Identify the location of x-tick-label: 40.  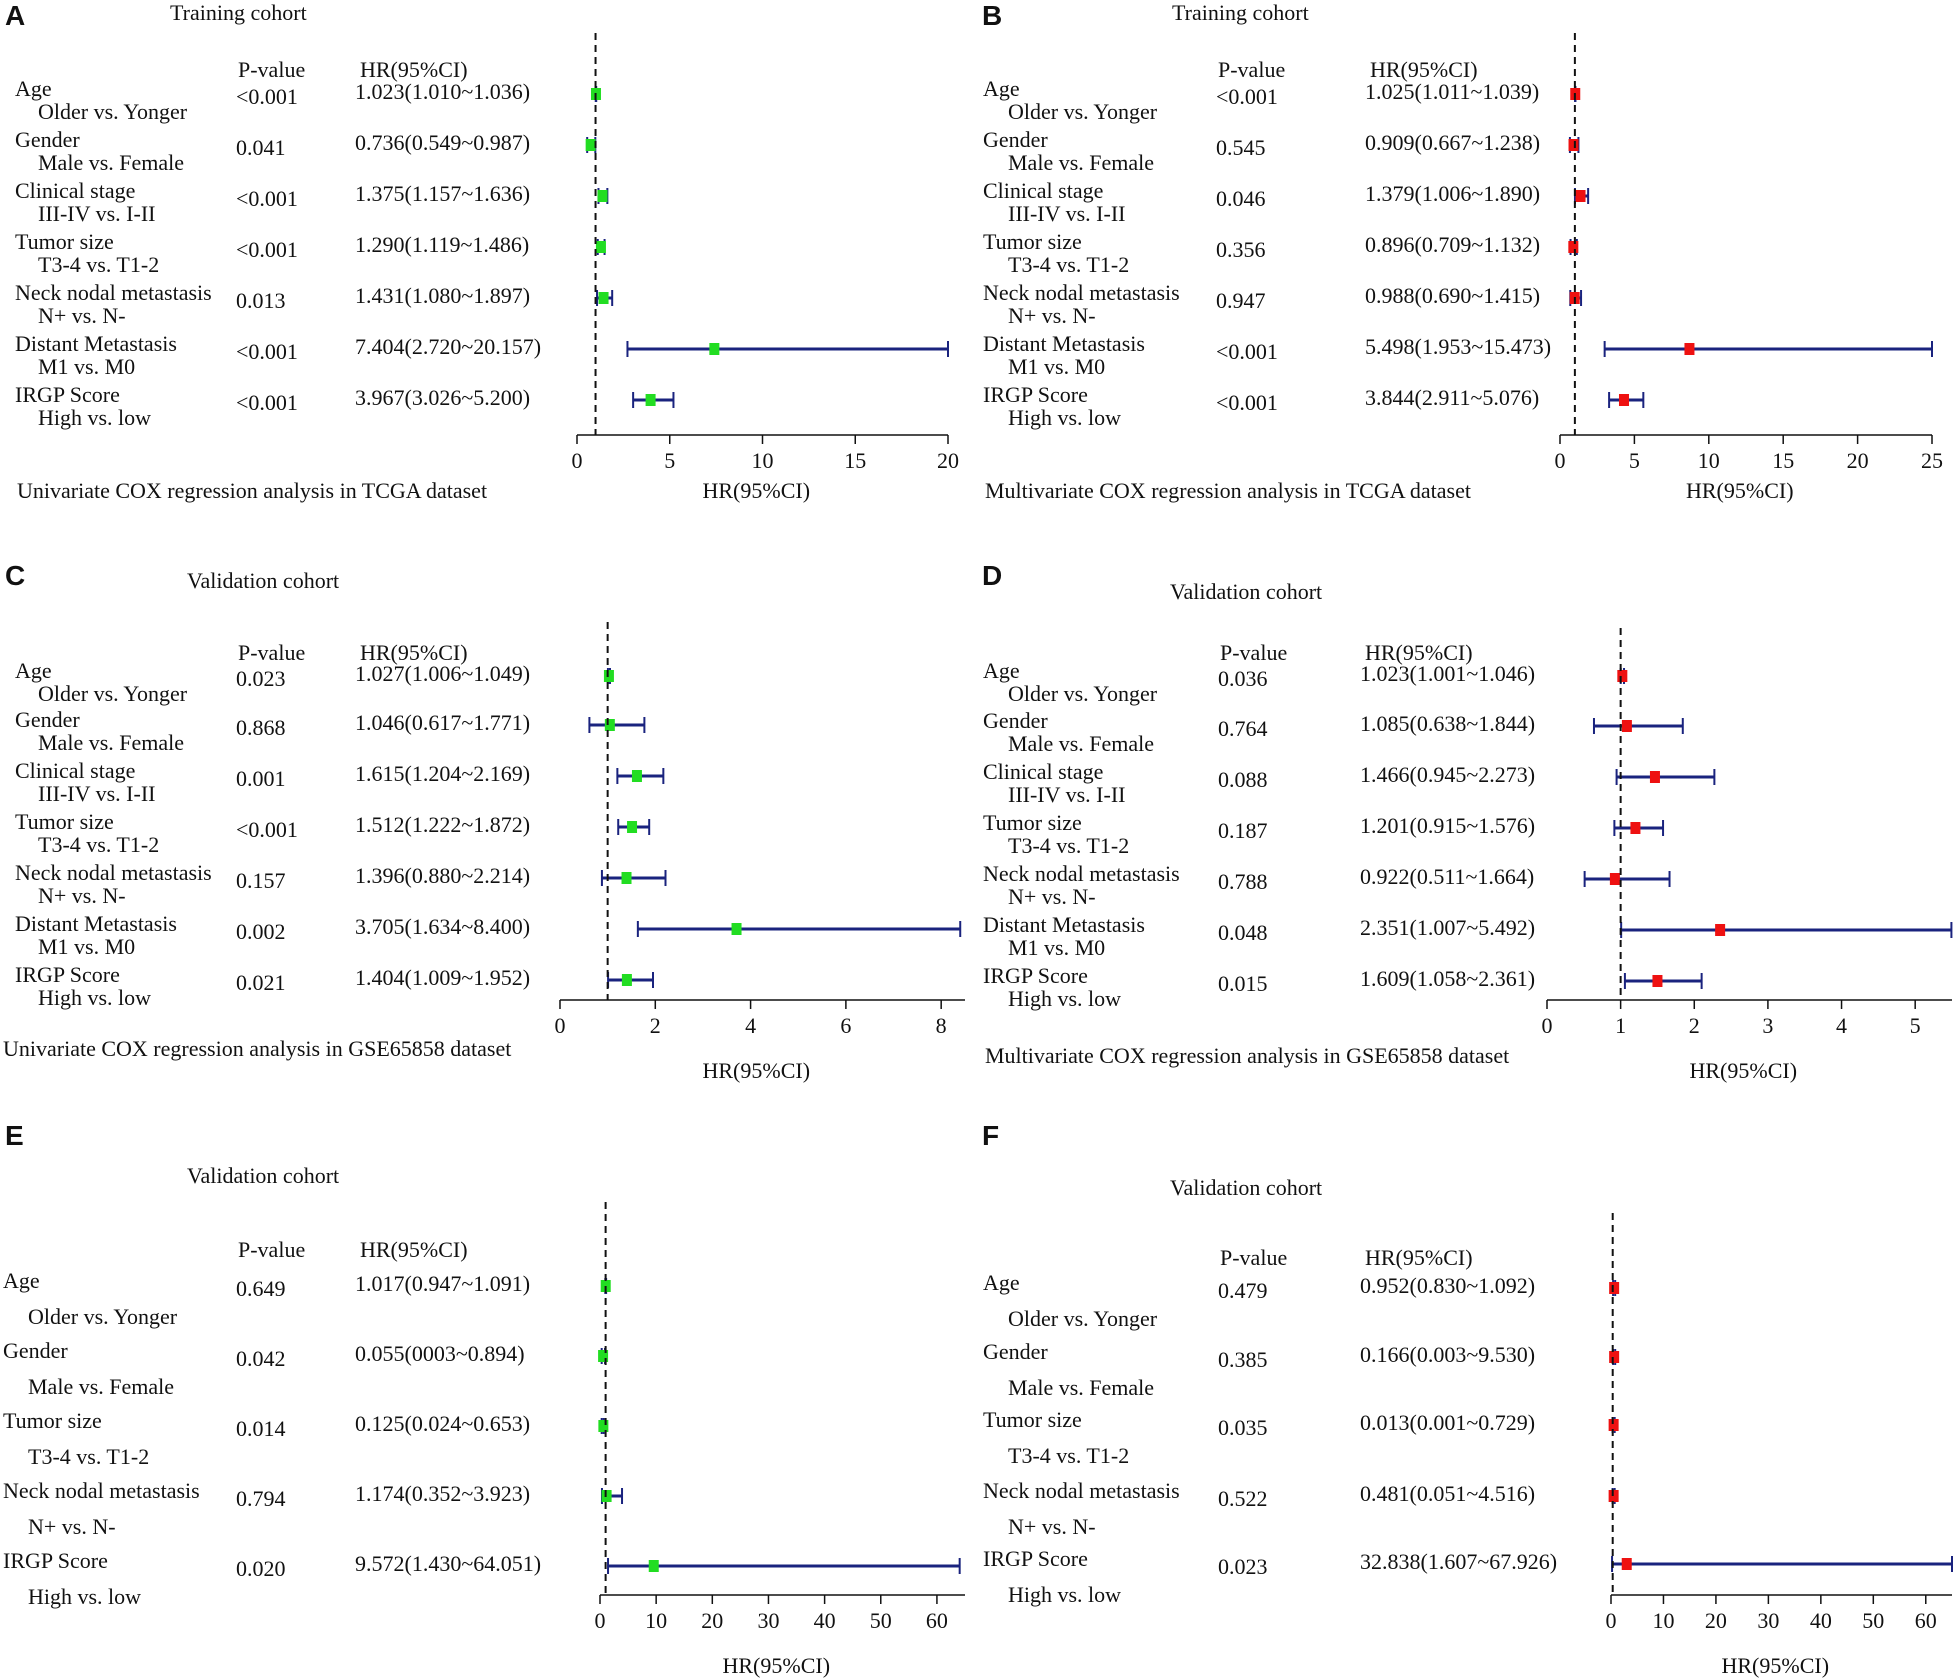
(1821, 1620).